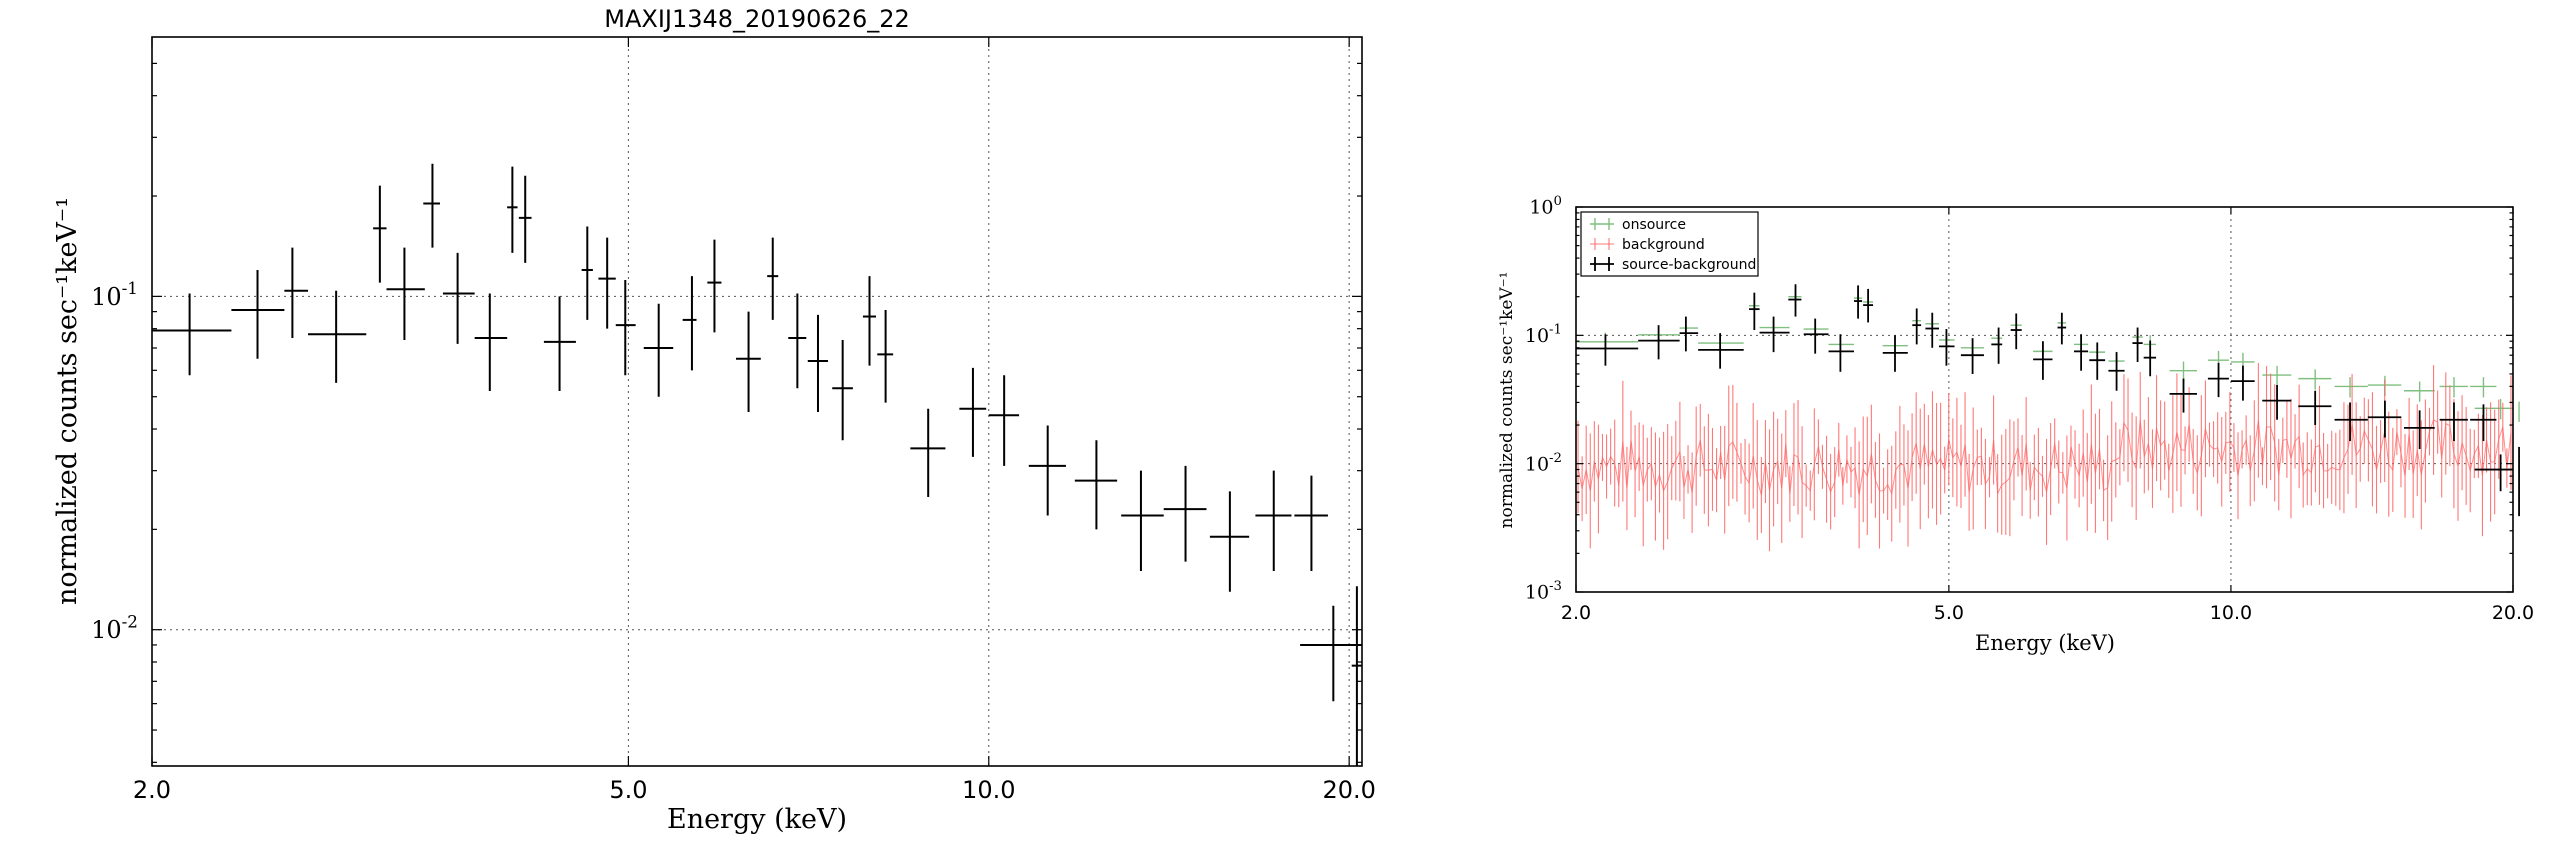 The width and height of the screenshot is (2564, 844). Describe the element at coordinates (1654, 225) in the screenshot. I see `legend-label-onsource: onsource` at that location.